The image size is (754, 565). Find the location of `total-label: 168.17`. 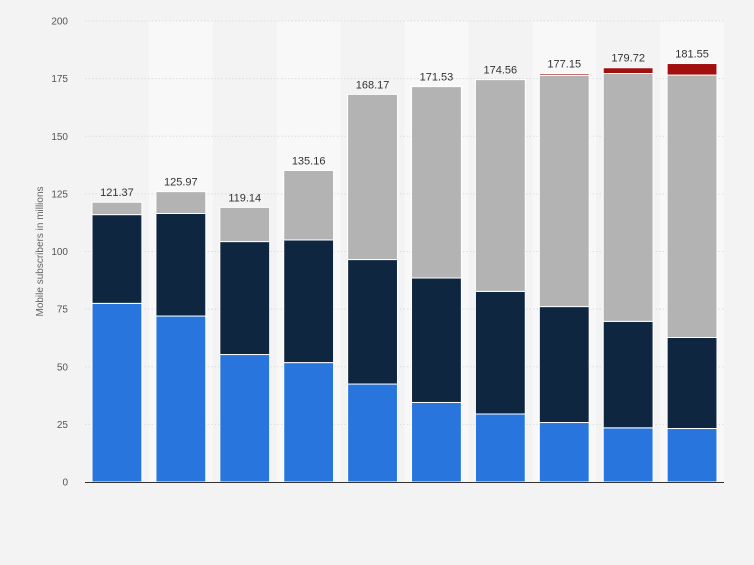

total-label: 168.17 is located at coordinates (373, 85).